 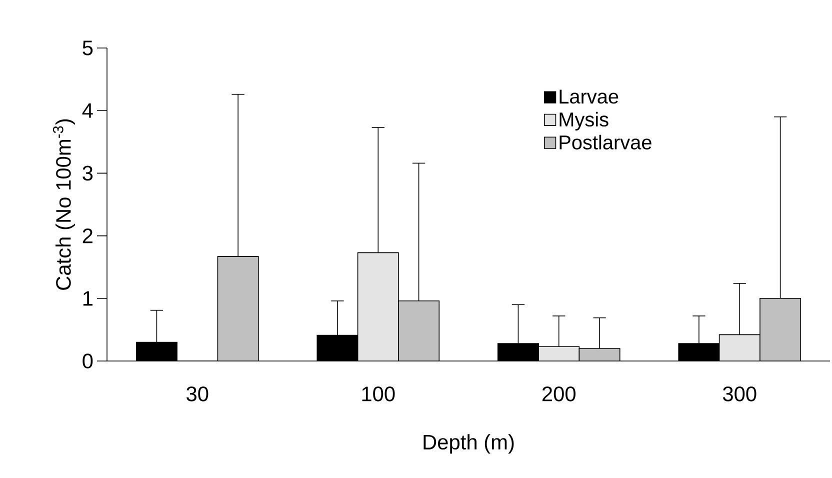 I want to click on y-tick-label: 5, so click(x=87, y=48).